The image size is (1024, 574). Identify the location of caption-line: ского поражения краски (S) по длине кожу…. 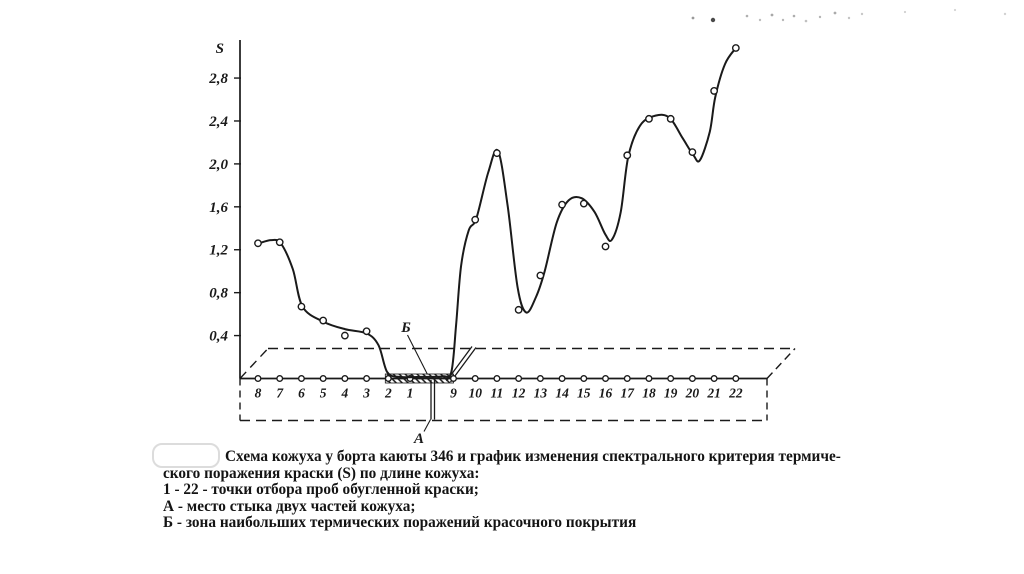
(321, 473).